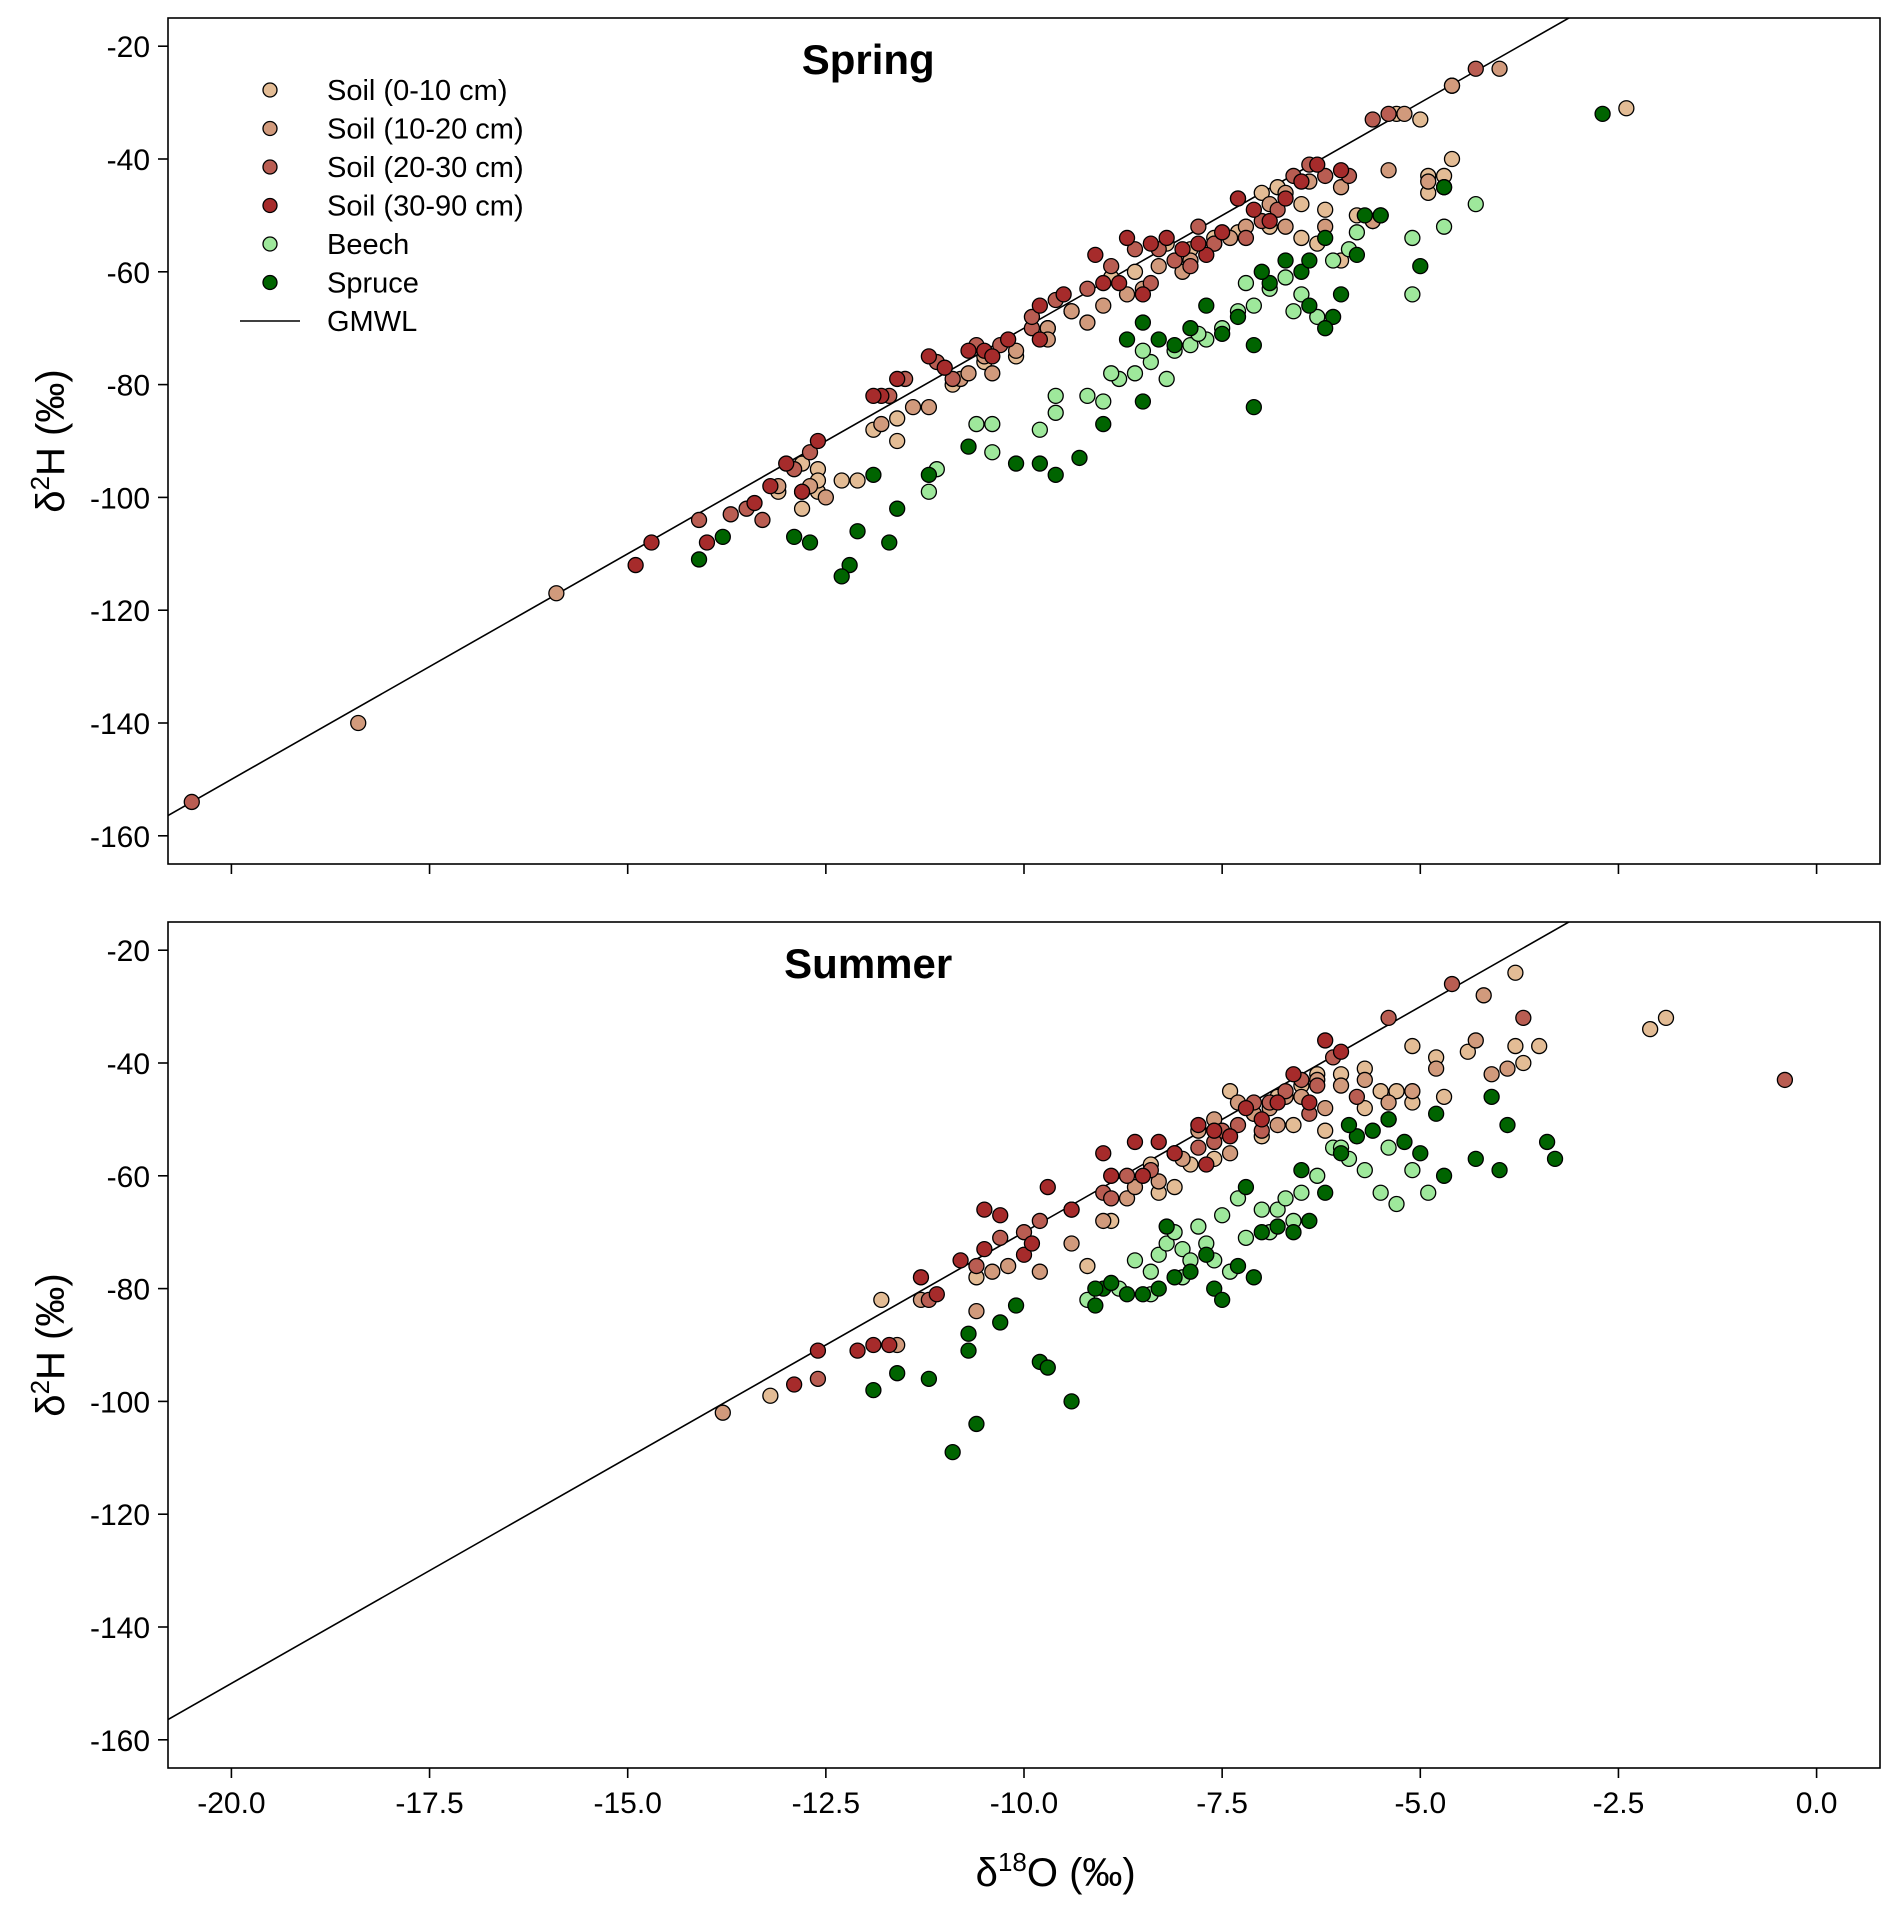  I want to click on summer-x-tick-label: -15.0, so click(628, 1803).